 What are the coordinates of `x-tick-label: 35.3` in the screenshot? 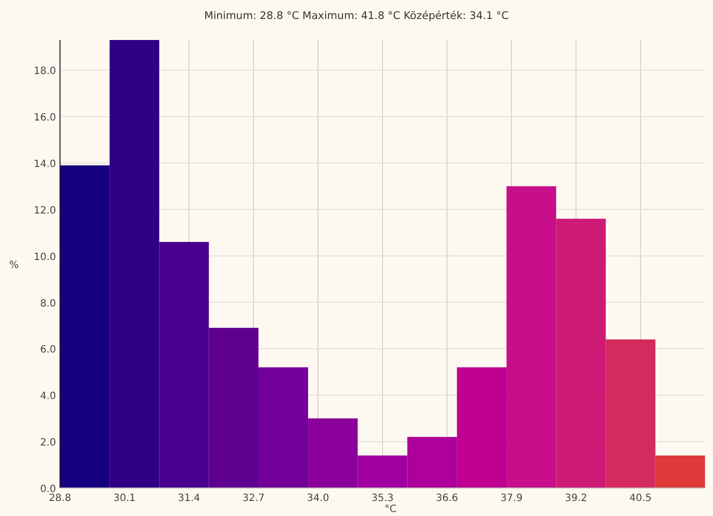 It's located at (382, 498).